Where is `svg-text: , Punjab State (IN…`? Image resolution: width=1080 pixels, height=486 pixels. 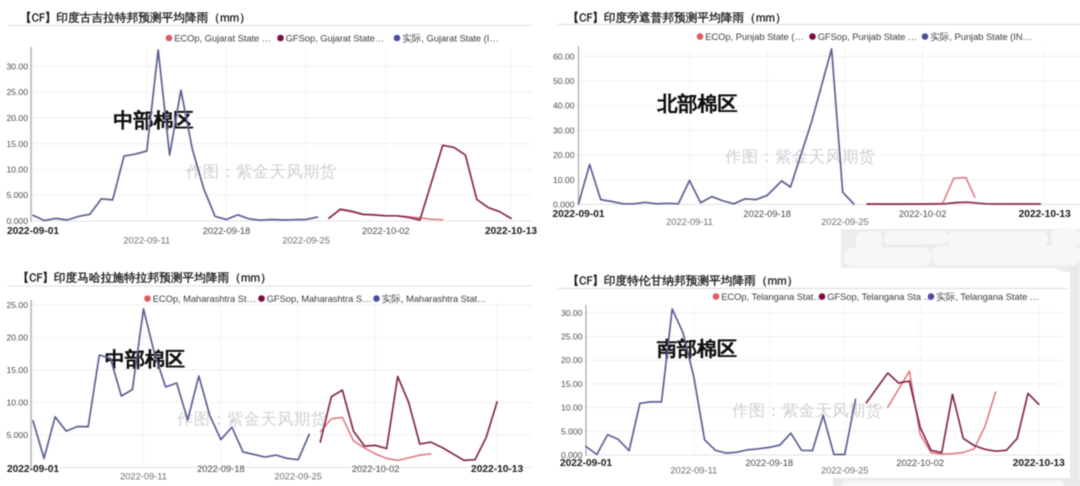
svg-text: , Punjab State (IN… is located at coordinates (990, 36).